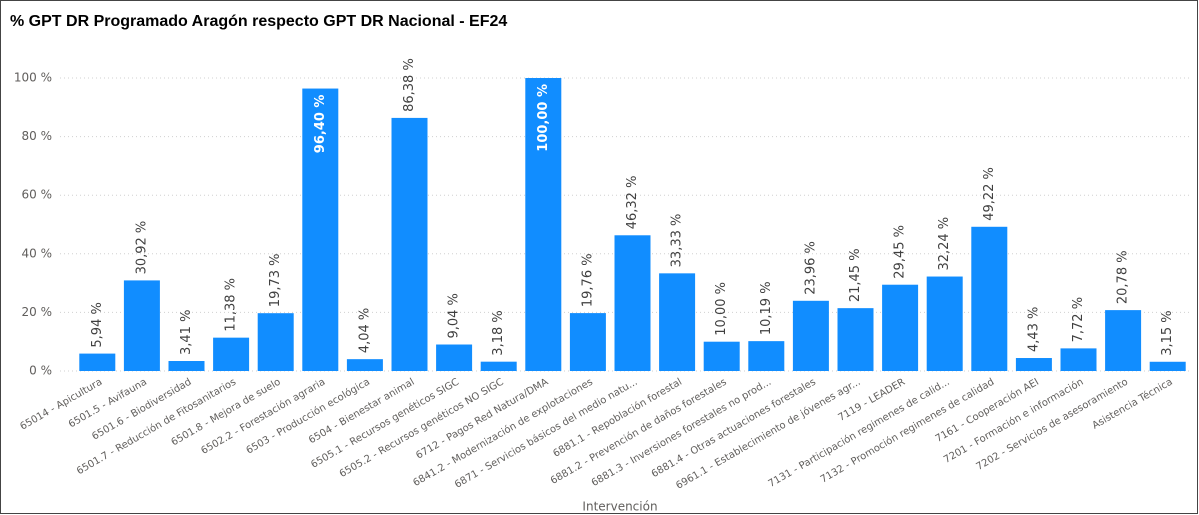 This screenshot has height=515, width=1199. What do you see at coordinates (186, 332) in the screenshot?
I see `value-label: 3,41 %` at bounding box center [186, 332].